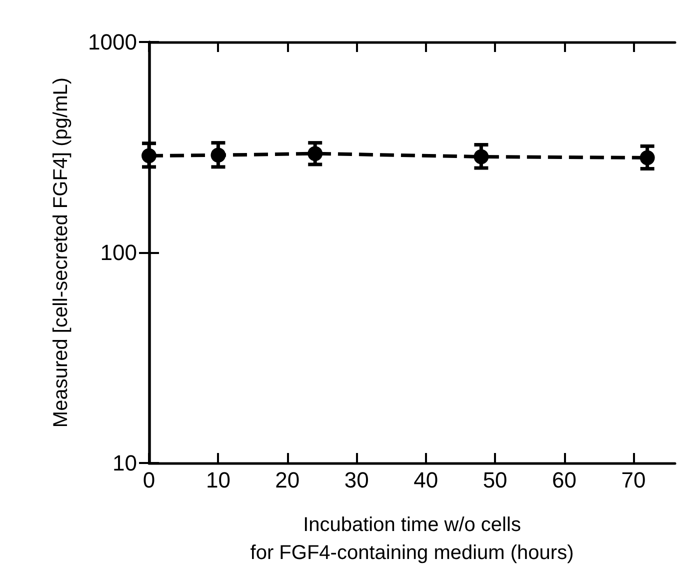 The width and height of the screenshot is (680, 572). I want to click on x-tick-label: 40, so click(426, 480).